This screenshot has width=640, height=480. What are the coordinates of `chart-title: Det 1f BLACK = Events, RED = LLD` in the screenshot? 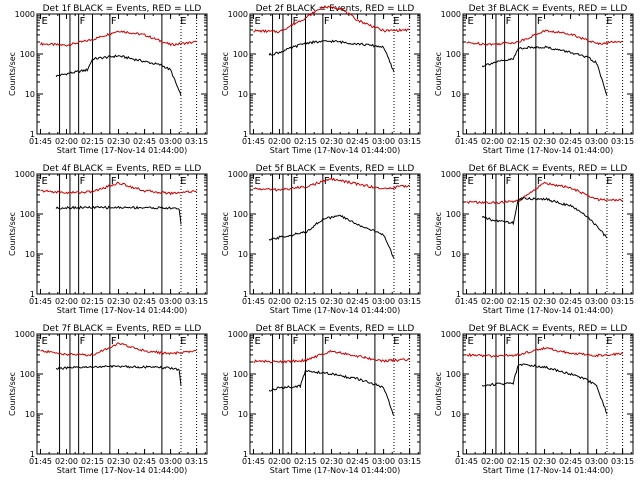 It's located at (122, 9).